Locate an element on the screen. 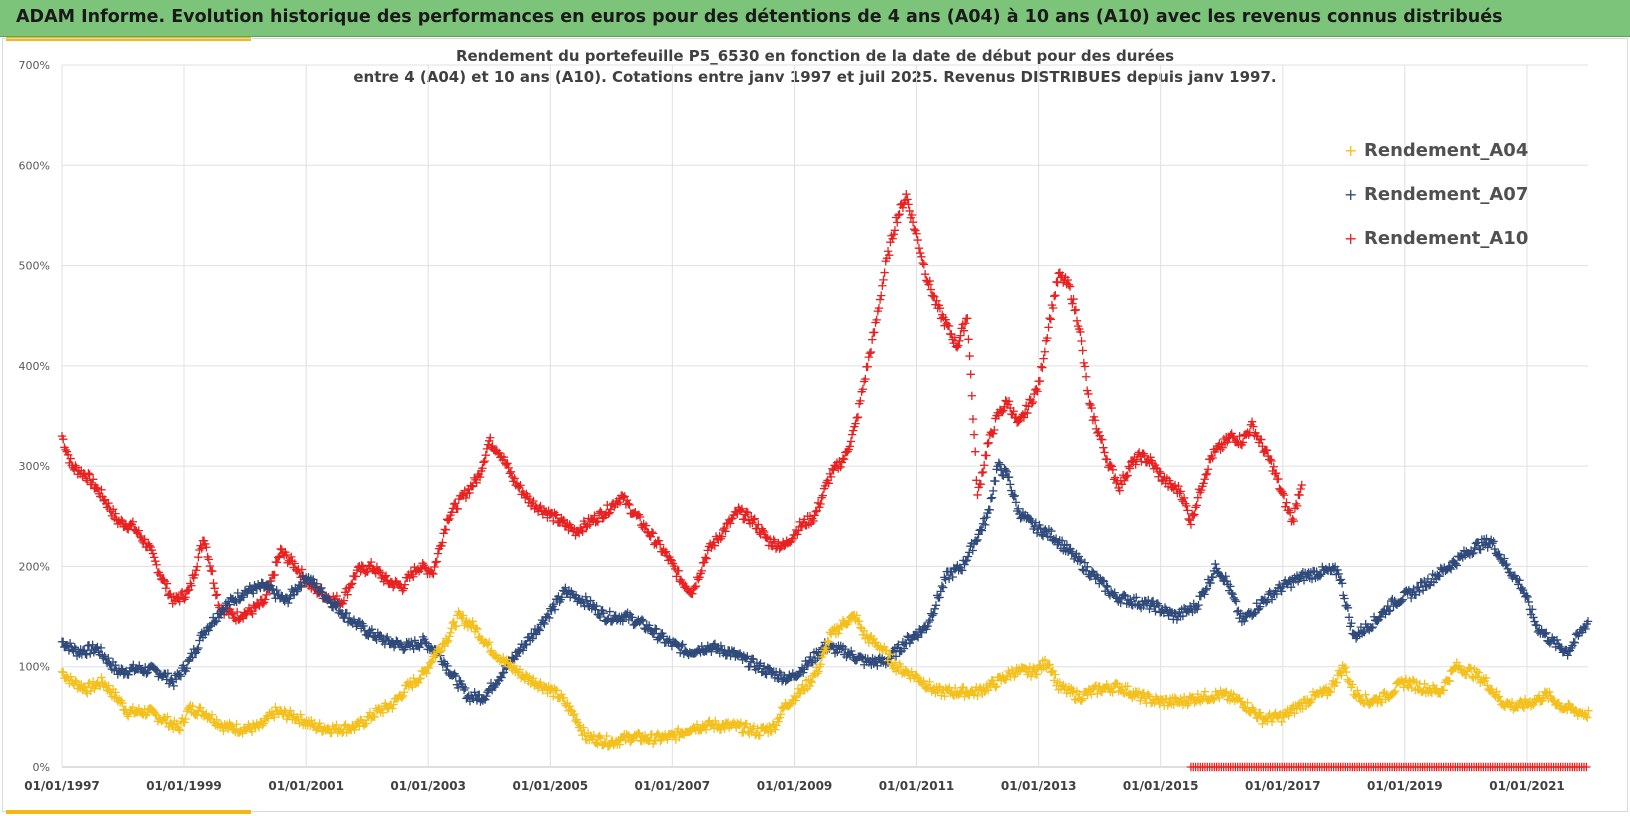  legend-item-a10: + Rendement_A10 is located at coordinates (1436, 238).